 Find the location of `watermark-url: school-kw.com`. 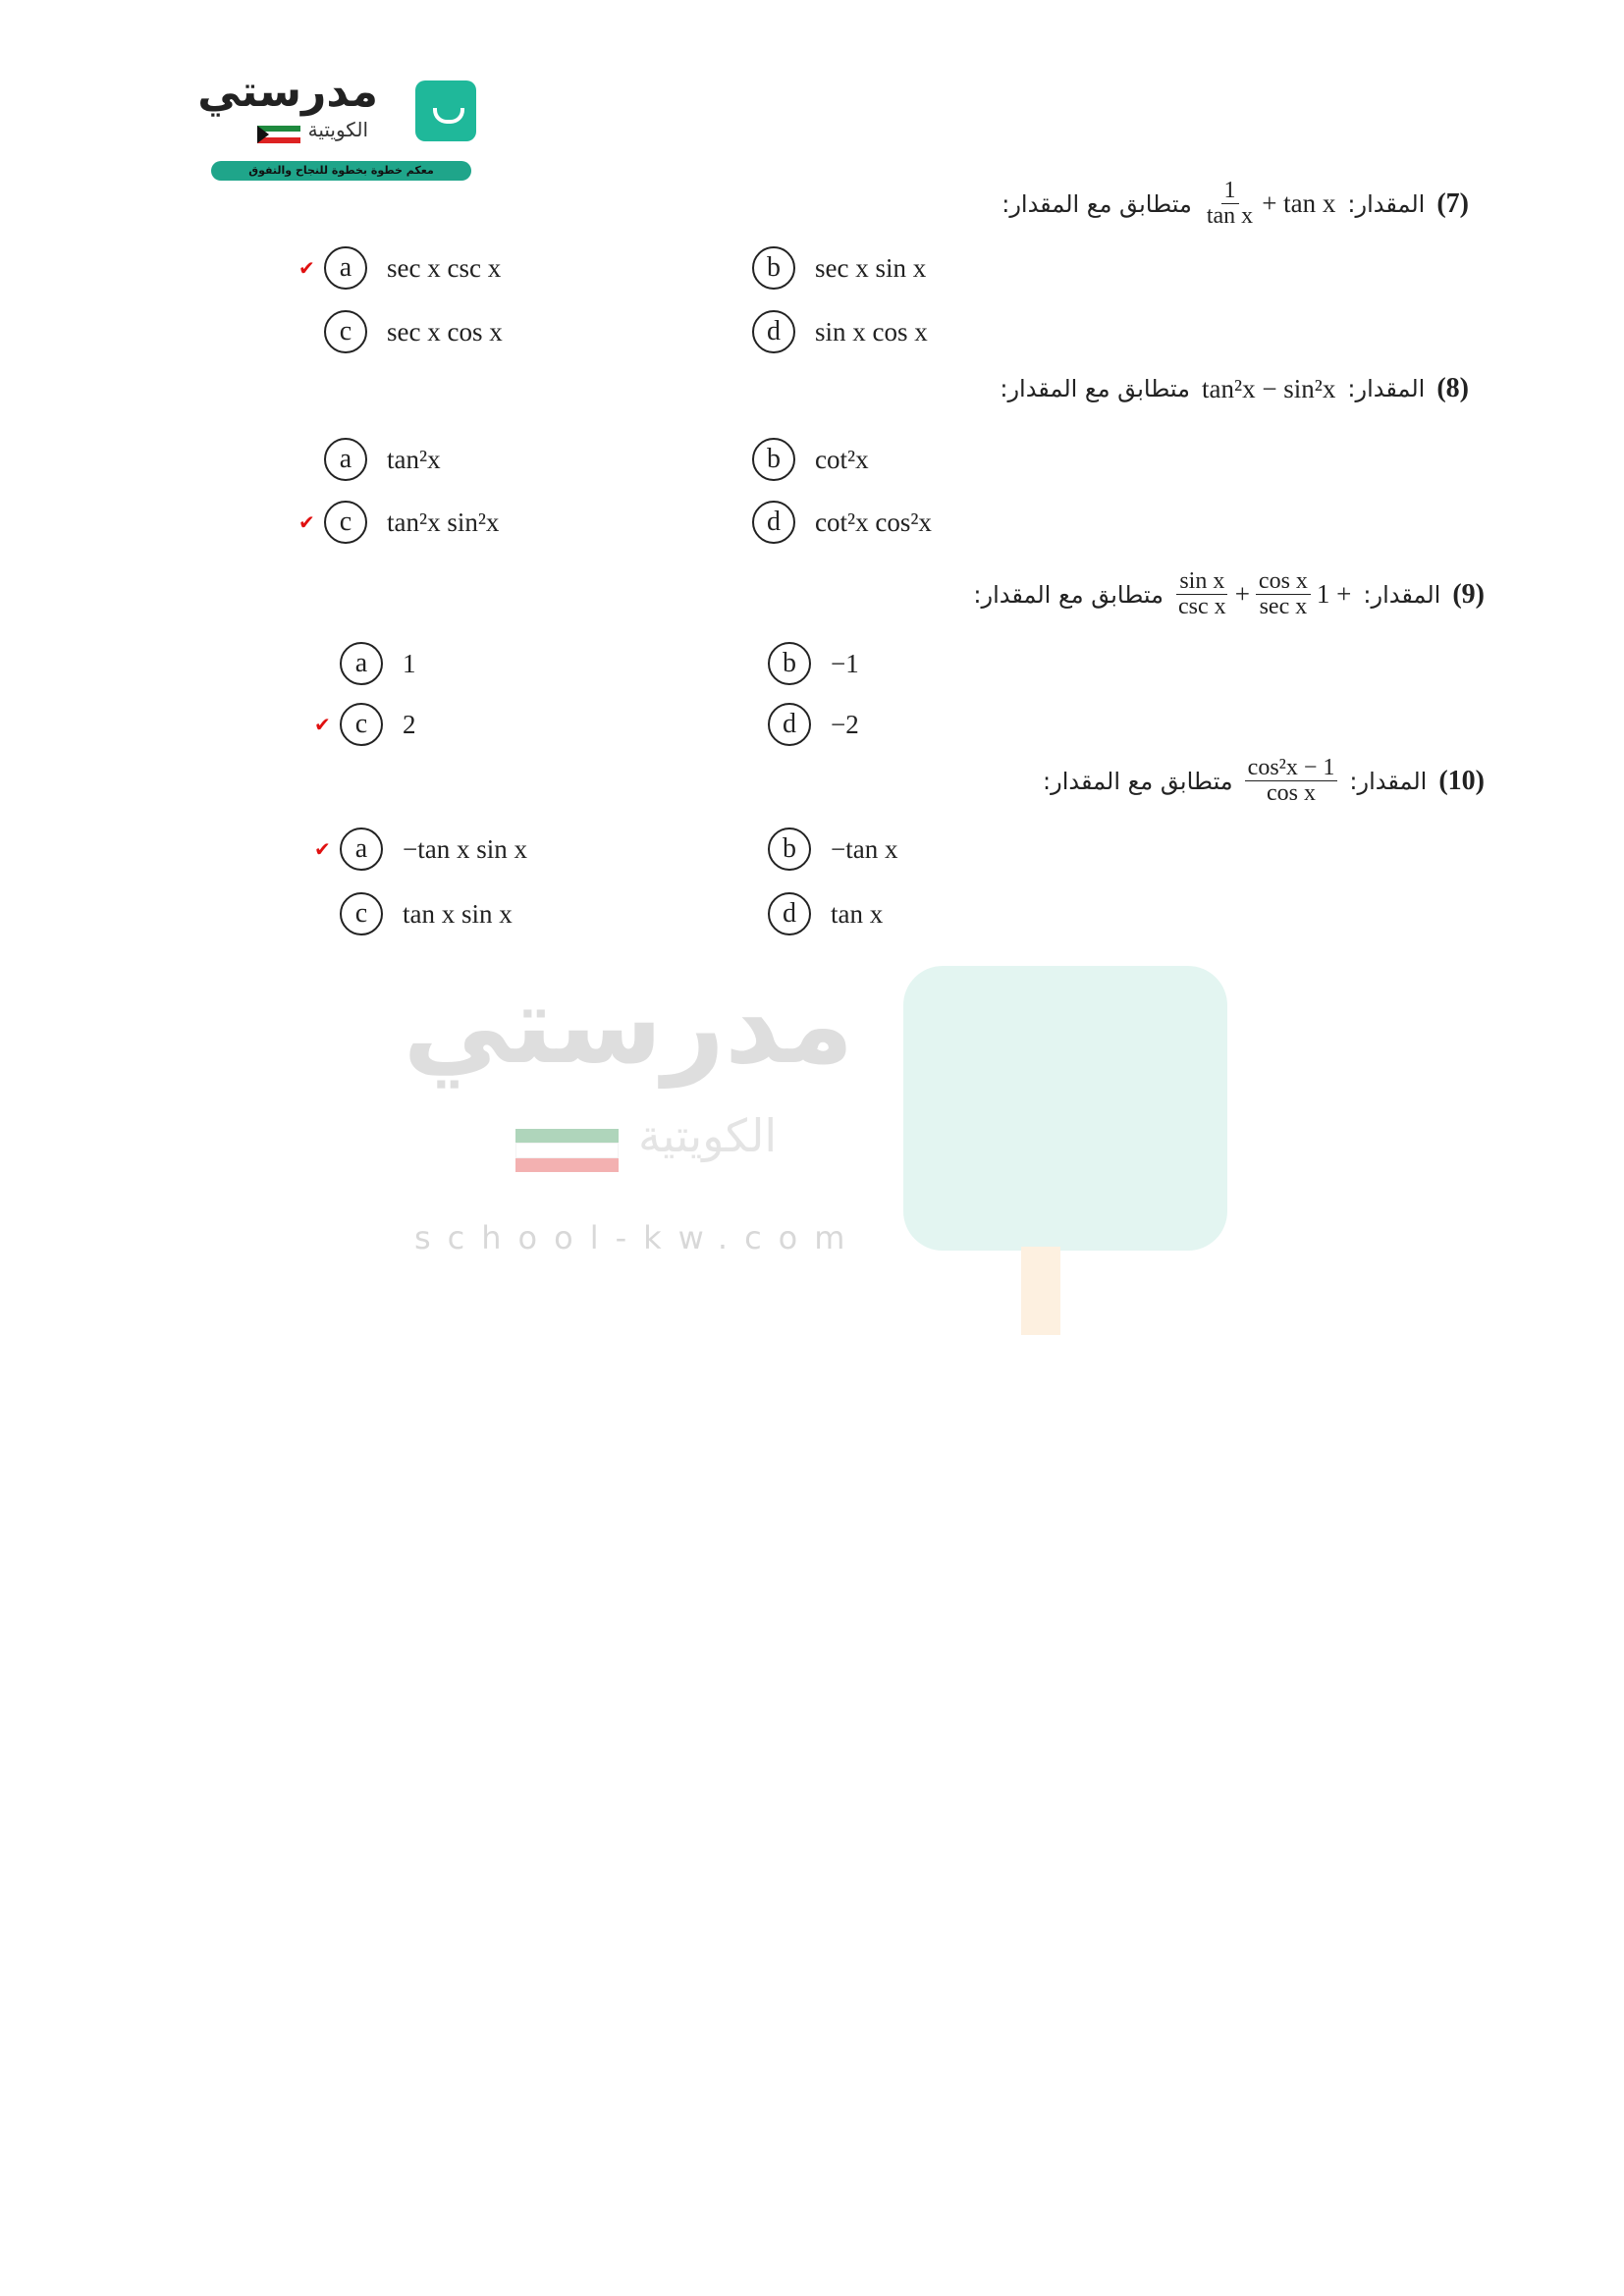

watermark-url: school-kw.com is located at coordinates (638, 1237).